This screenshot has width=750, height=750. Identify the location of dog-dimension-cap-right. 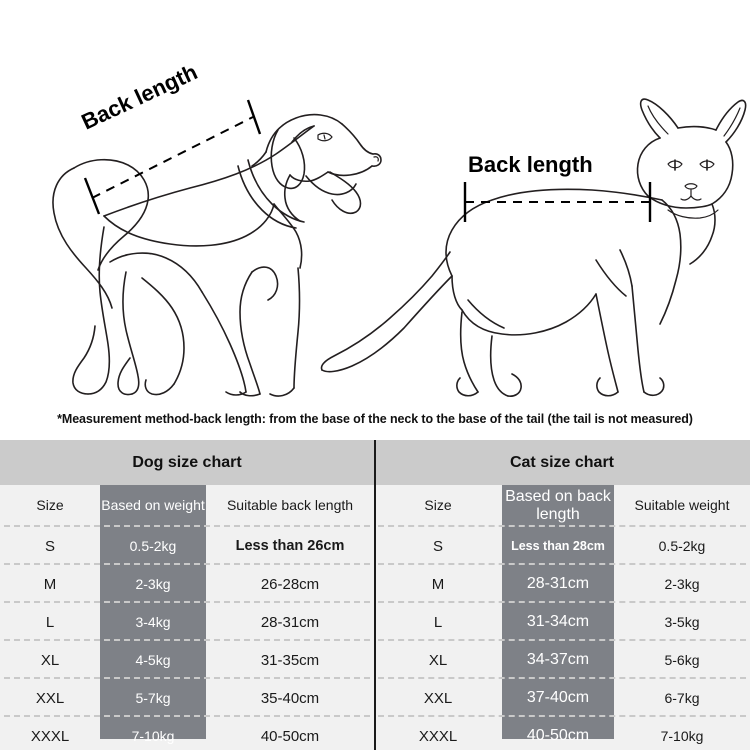
(254, 117).